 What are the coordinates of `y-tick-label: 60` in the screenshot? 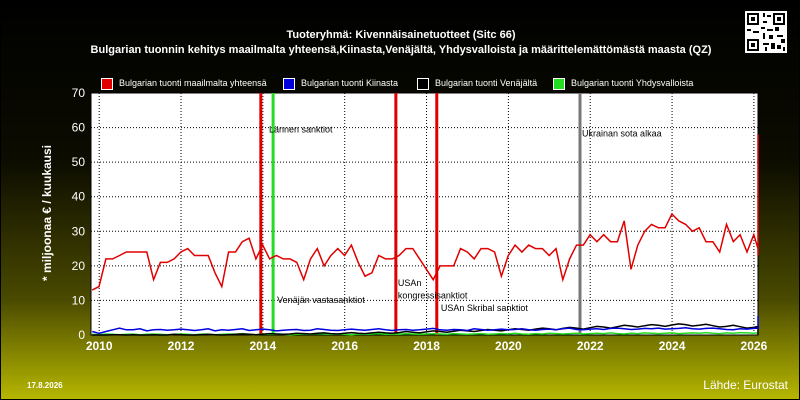 It's located at (79, 128).